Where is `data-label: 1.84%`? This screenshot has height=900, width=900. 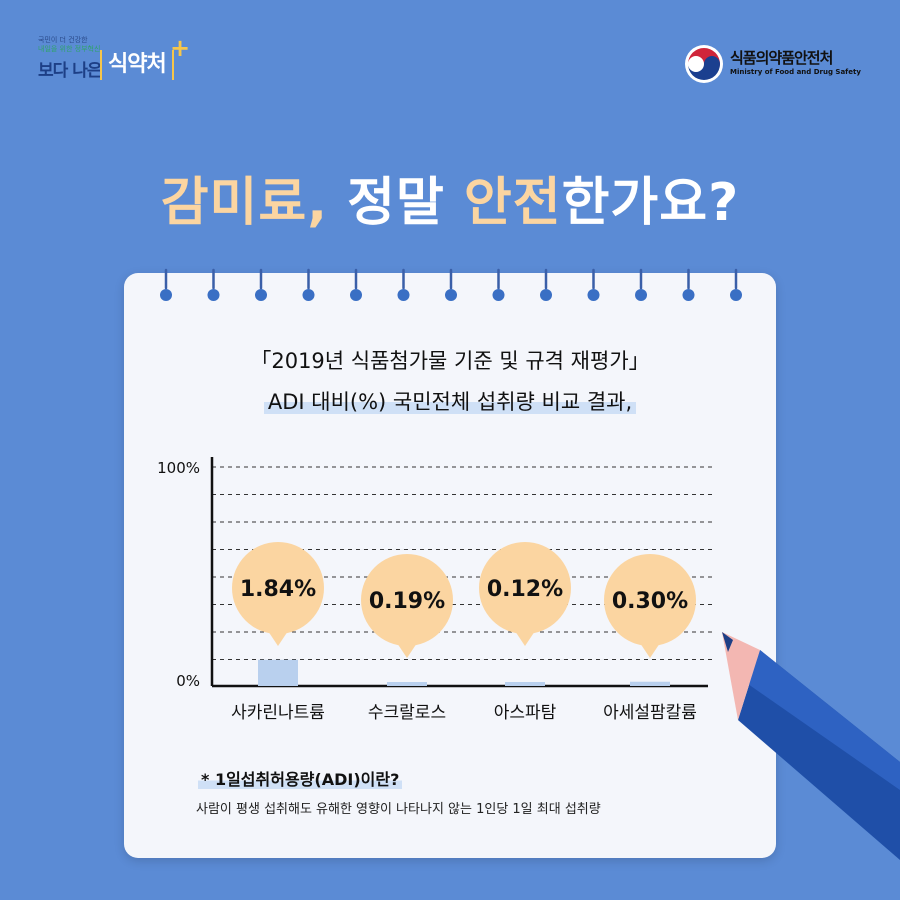
data-label: 1.84% is located at coordinates (278, 589).